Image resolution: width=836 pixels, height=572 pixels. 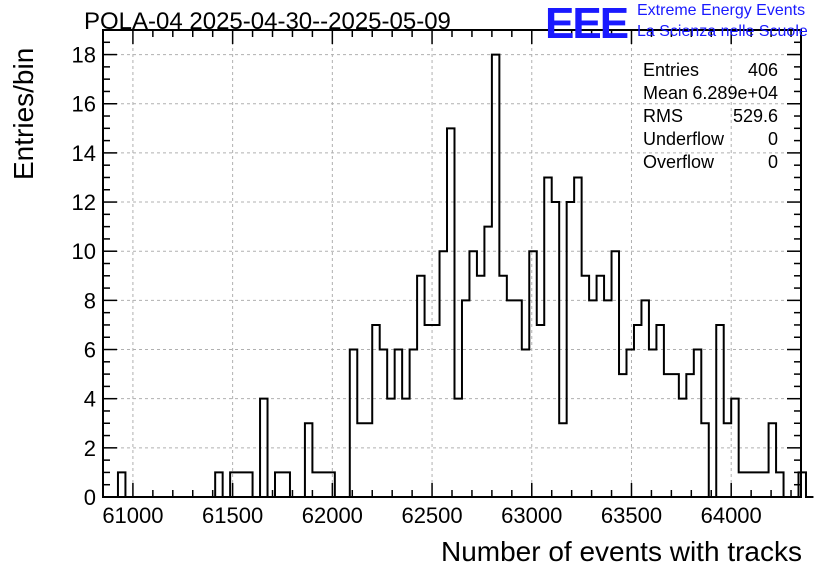 What do you see at coordinates (531, 515) in the screenshot?
I see `x-tick-label: 63000` at bounding box center [531, 515].